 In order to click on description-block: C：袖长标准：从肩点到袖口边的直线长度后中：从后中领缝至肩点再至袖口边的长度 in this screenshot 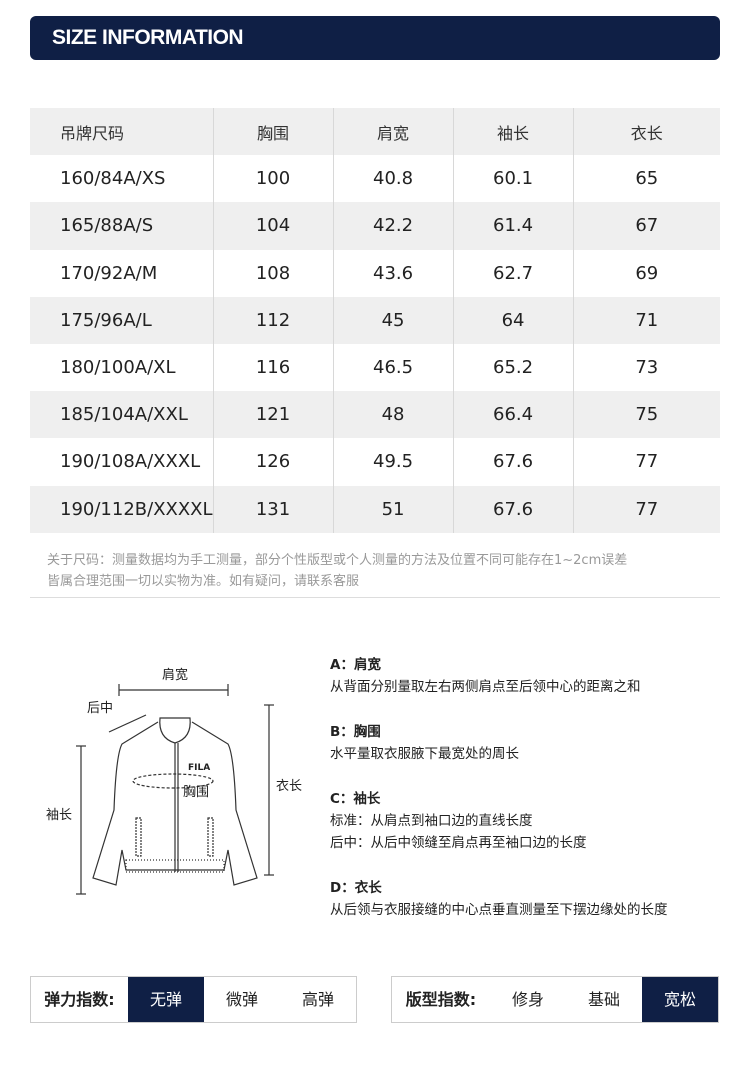, I will do `click(499, 821)`.